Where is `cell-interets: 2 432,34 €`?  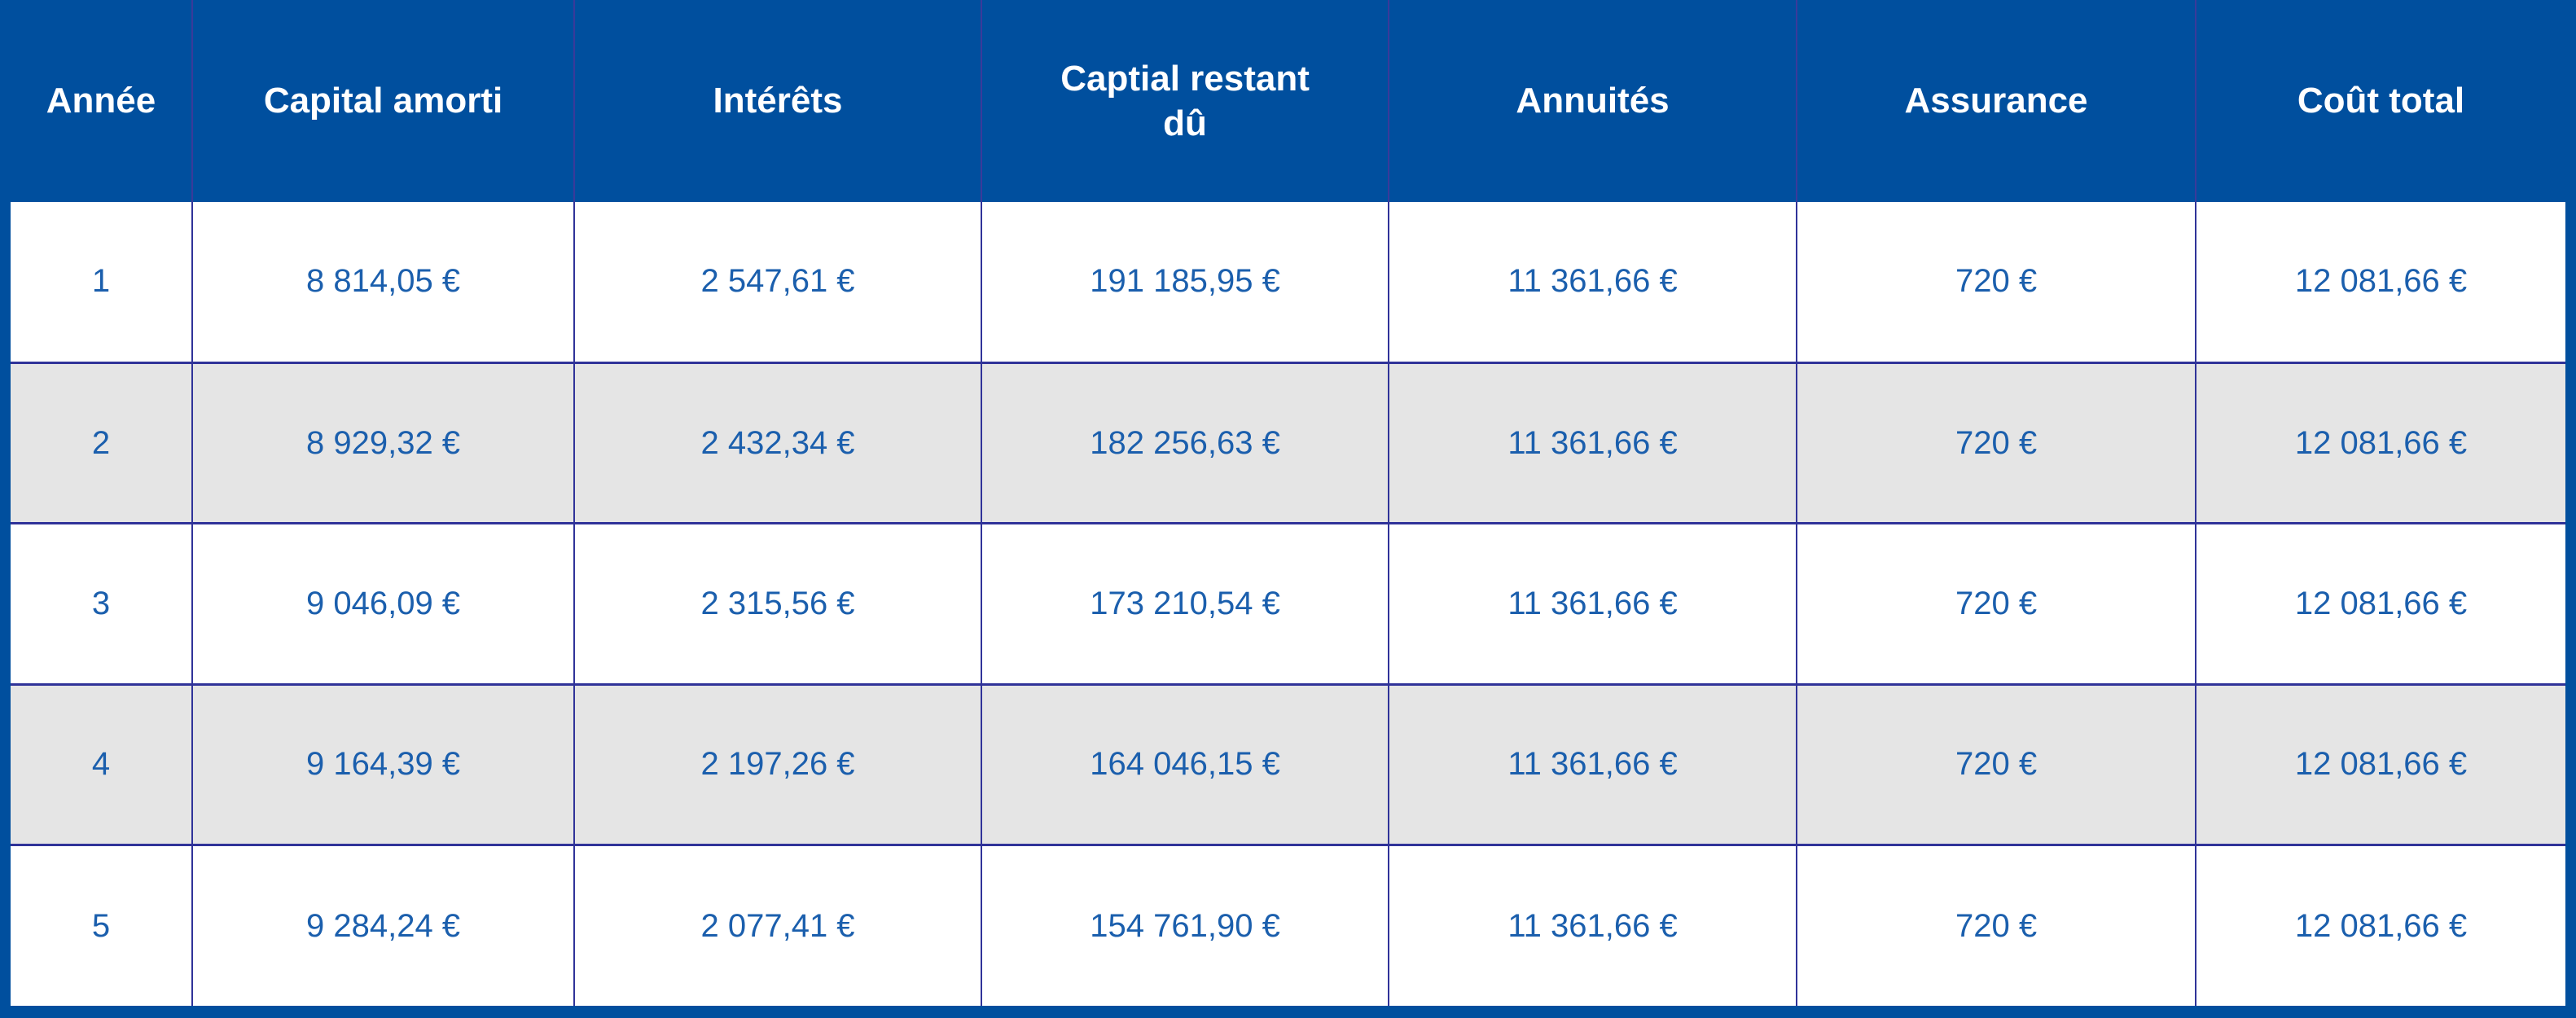 cell-interets: 2 432,34 € is located at coordinates (777, 442).